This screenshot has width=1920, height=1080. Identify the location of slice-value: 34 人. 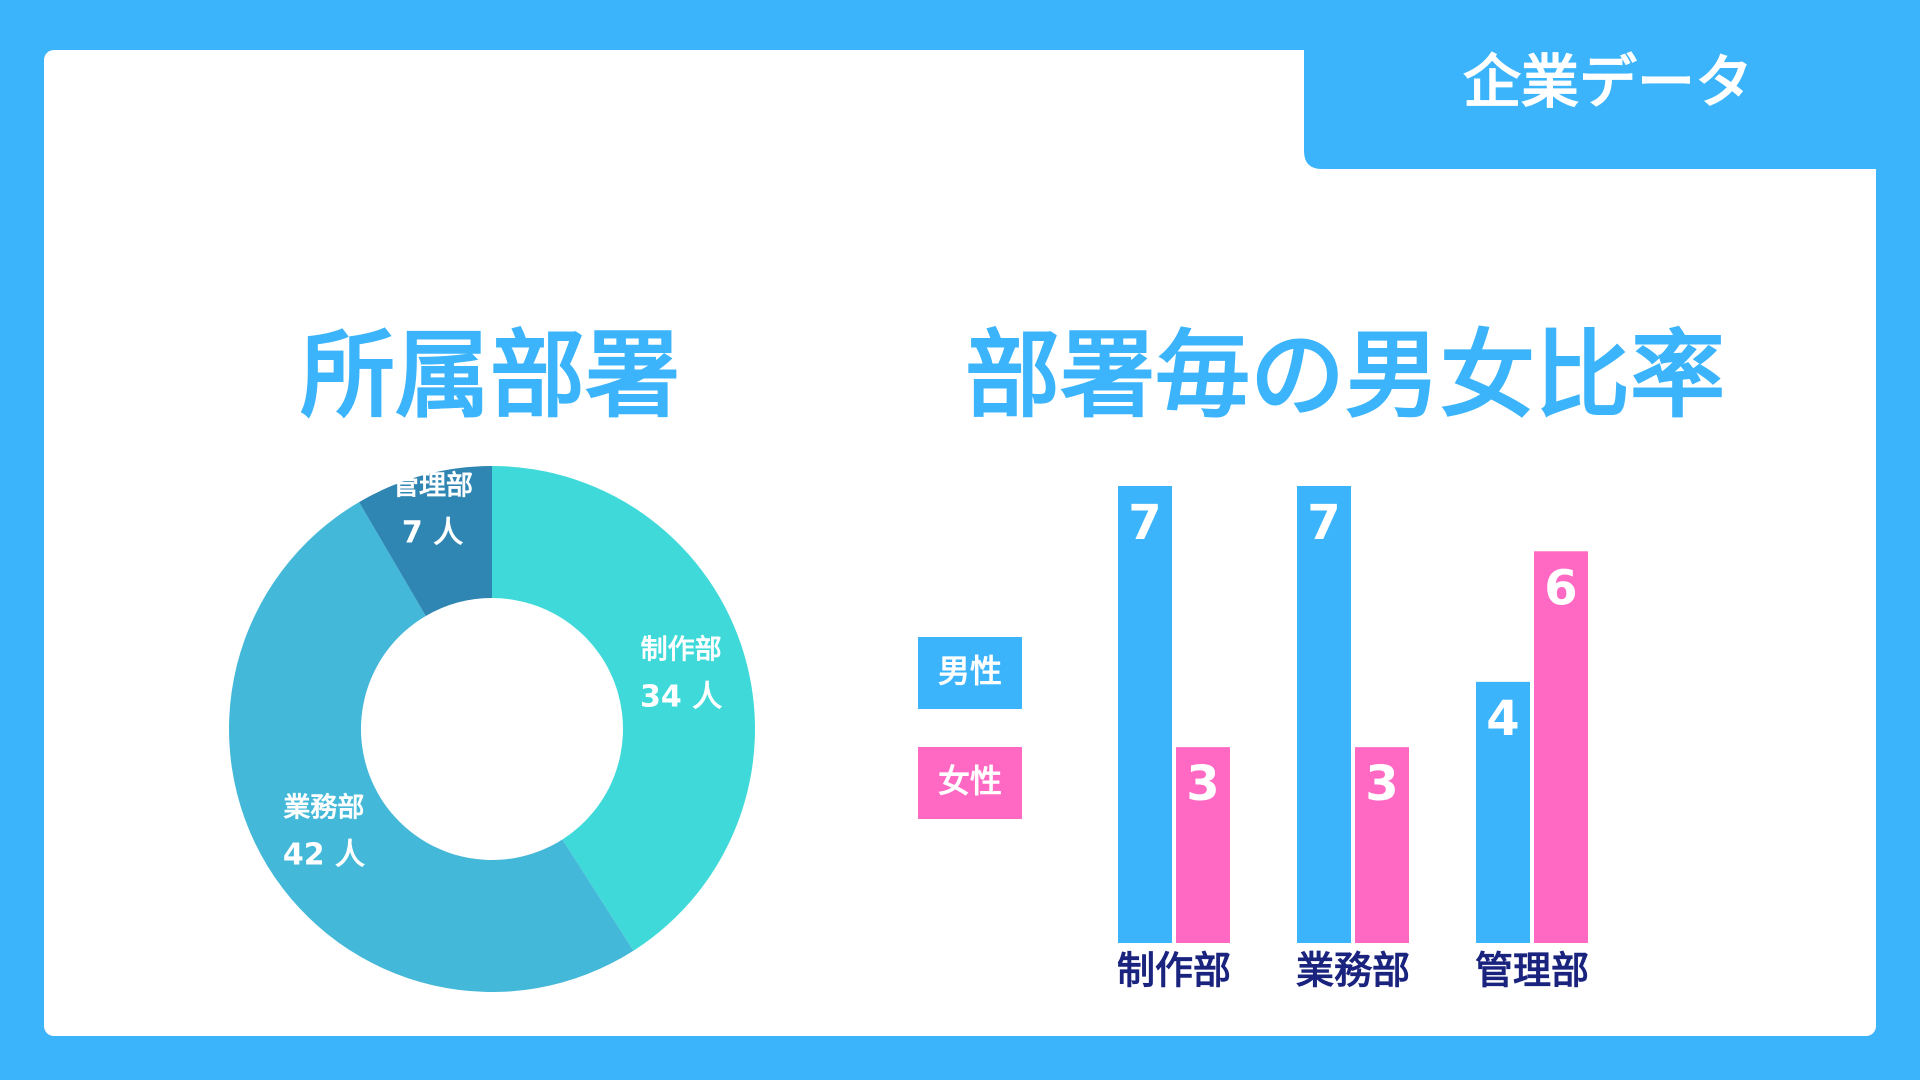
(681, 696).